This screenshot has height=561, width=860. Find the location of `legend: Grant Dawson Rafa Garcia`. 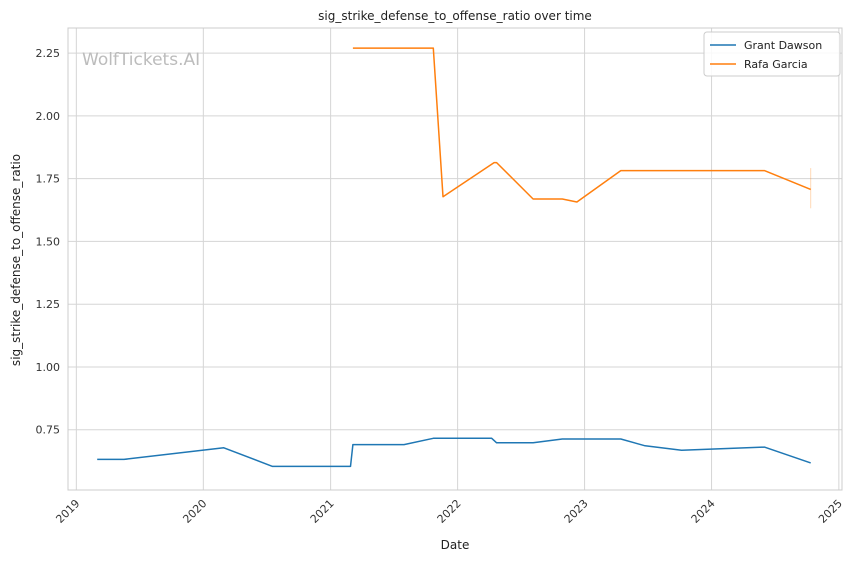

legend: Grant Dawson Rafa Garcia is located at coordinates (772, 54).